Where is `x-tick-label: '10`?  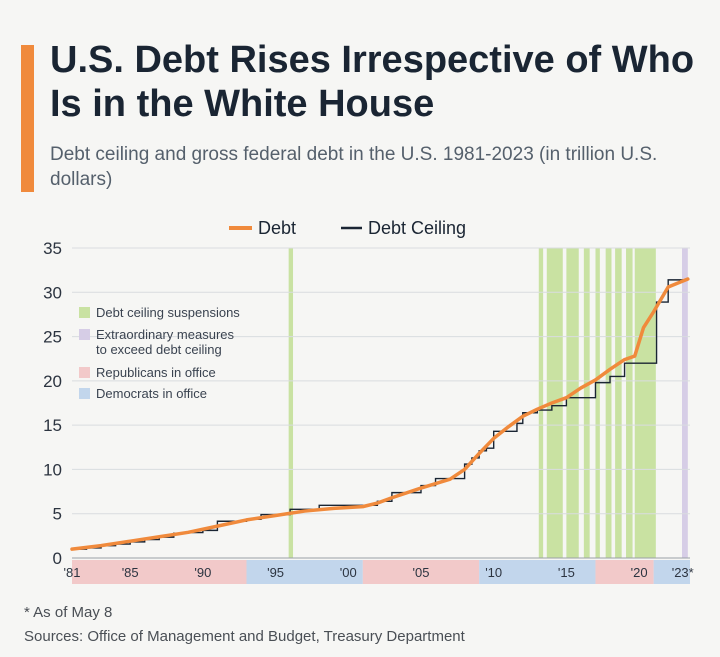 x-tick-label: '10 is located at coordinates (493, 572).